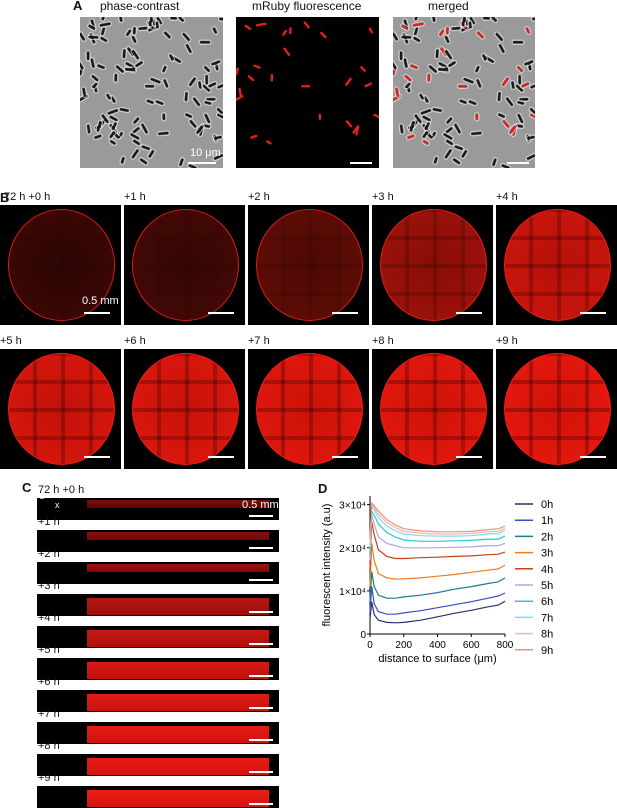 The width and height of the screenshot is (617, 808). I want to click on legend-label: 9h, so click(547, 651).